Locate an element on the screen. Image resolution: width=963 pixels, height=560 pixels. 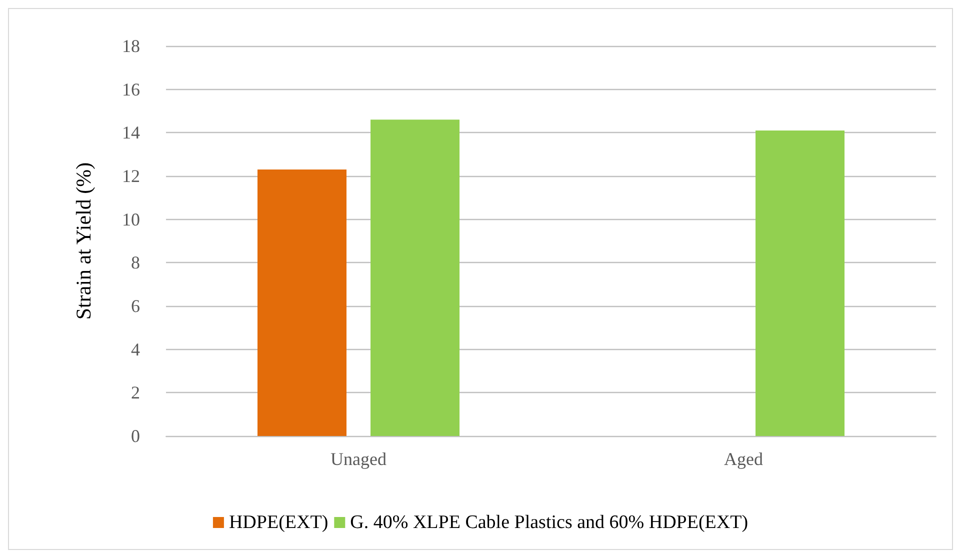
y-tick-label: 18 is located at coordinates (131, 46).